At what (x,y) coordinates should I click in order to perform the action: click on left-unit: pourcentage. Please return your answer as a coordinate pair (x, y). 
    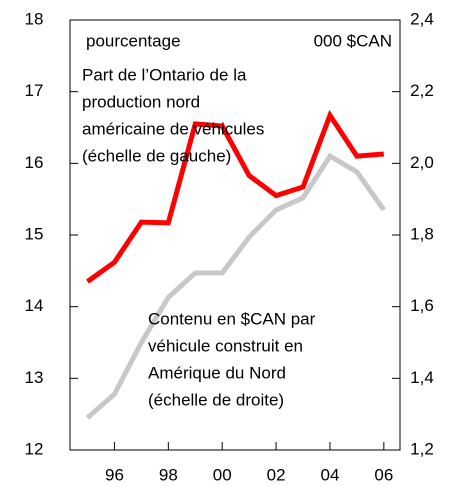
    Looking at the image, I should click on (133, 40).